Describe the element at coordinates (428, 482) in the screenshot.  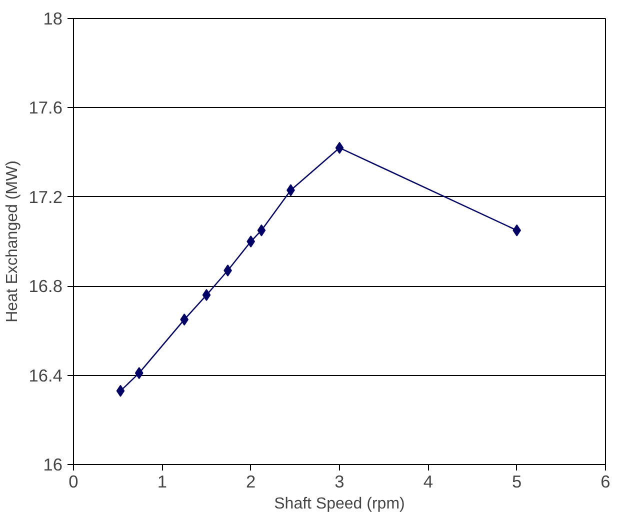
I see `x-tick-label: 4` at that location.